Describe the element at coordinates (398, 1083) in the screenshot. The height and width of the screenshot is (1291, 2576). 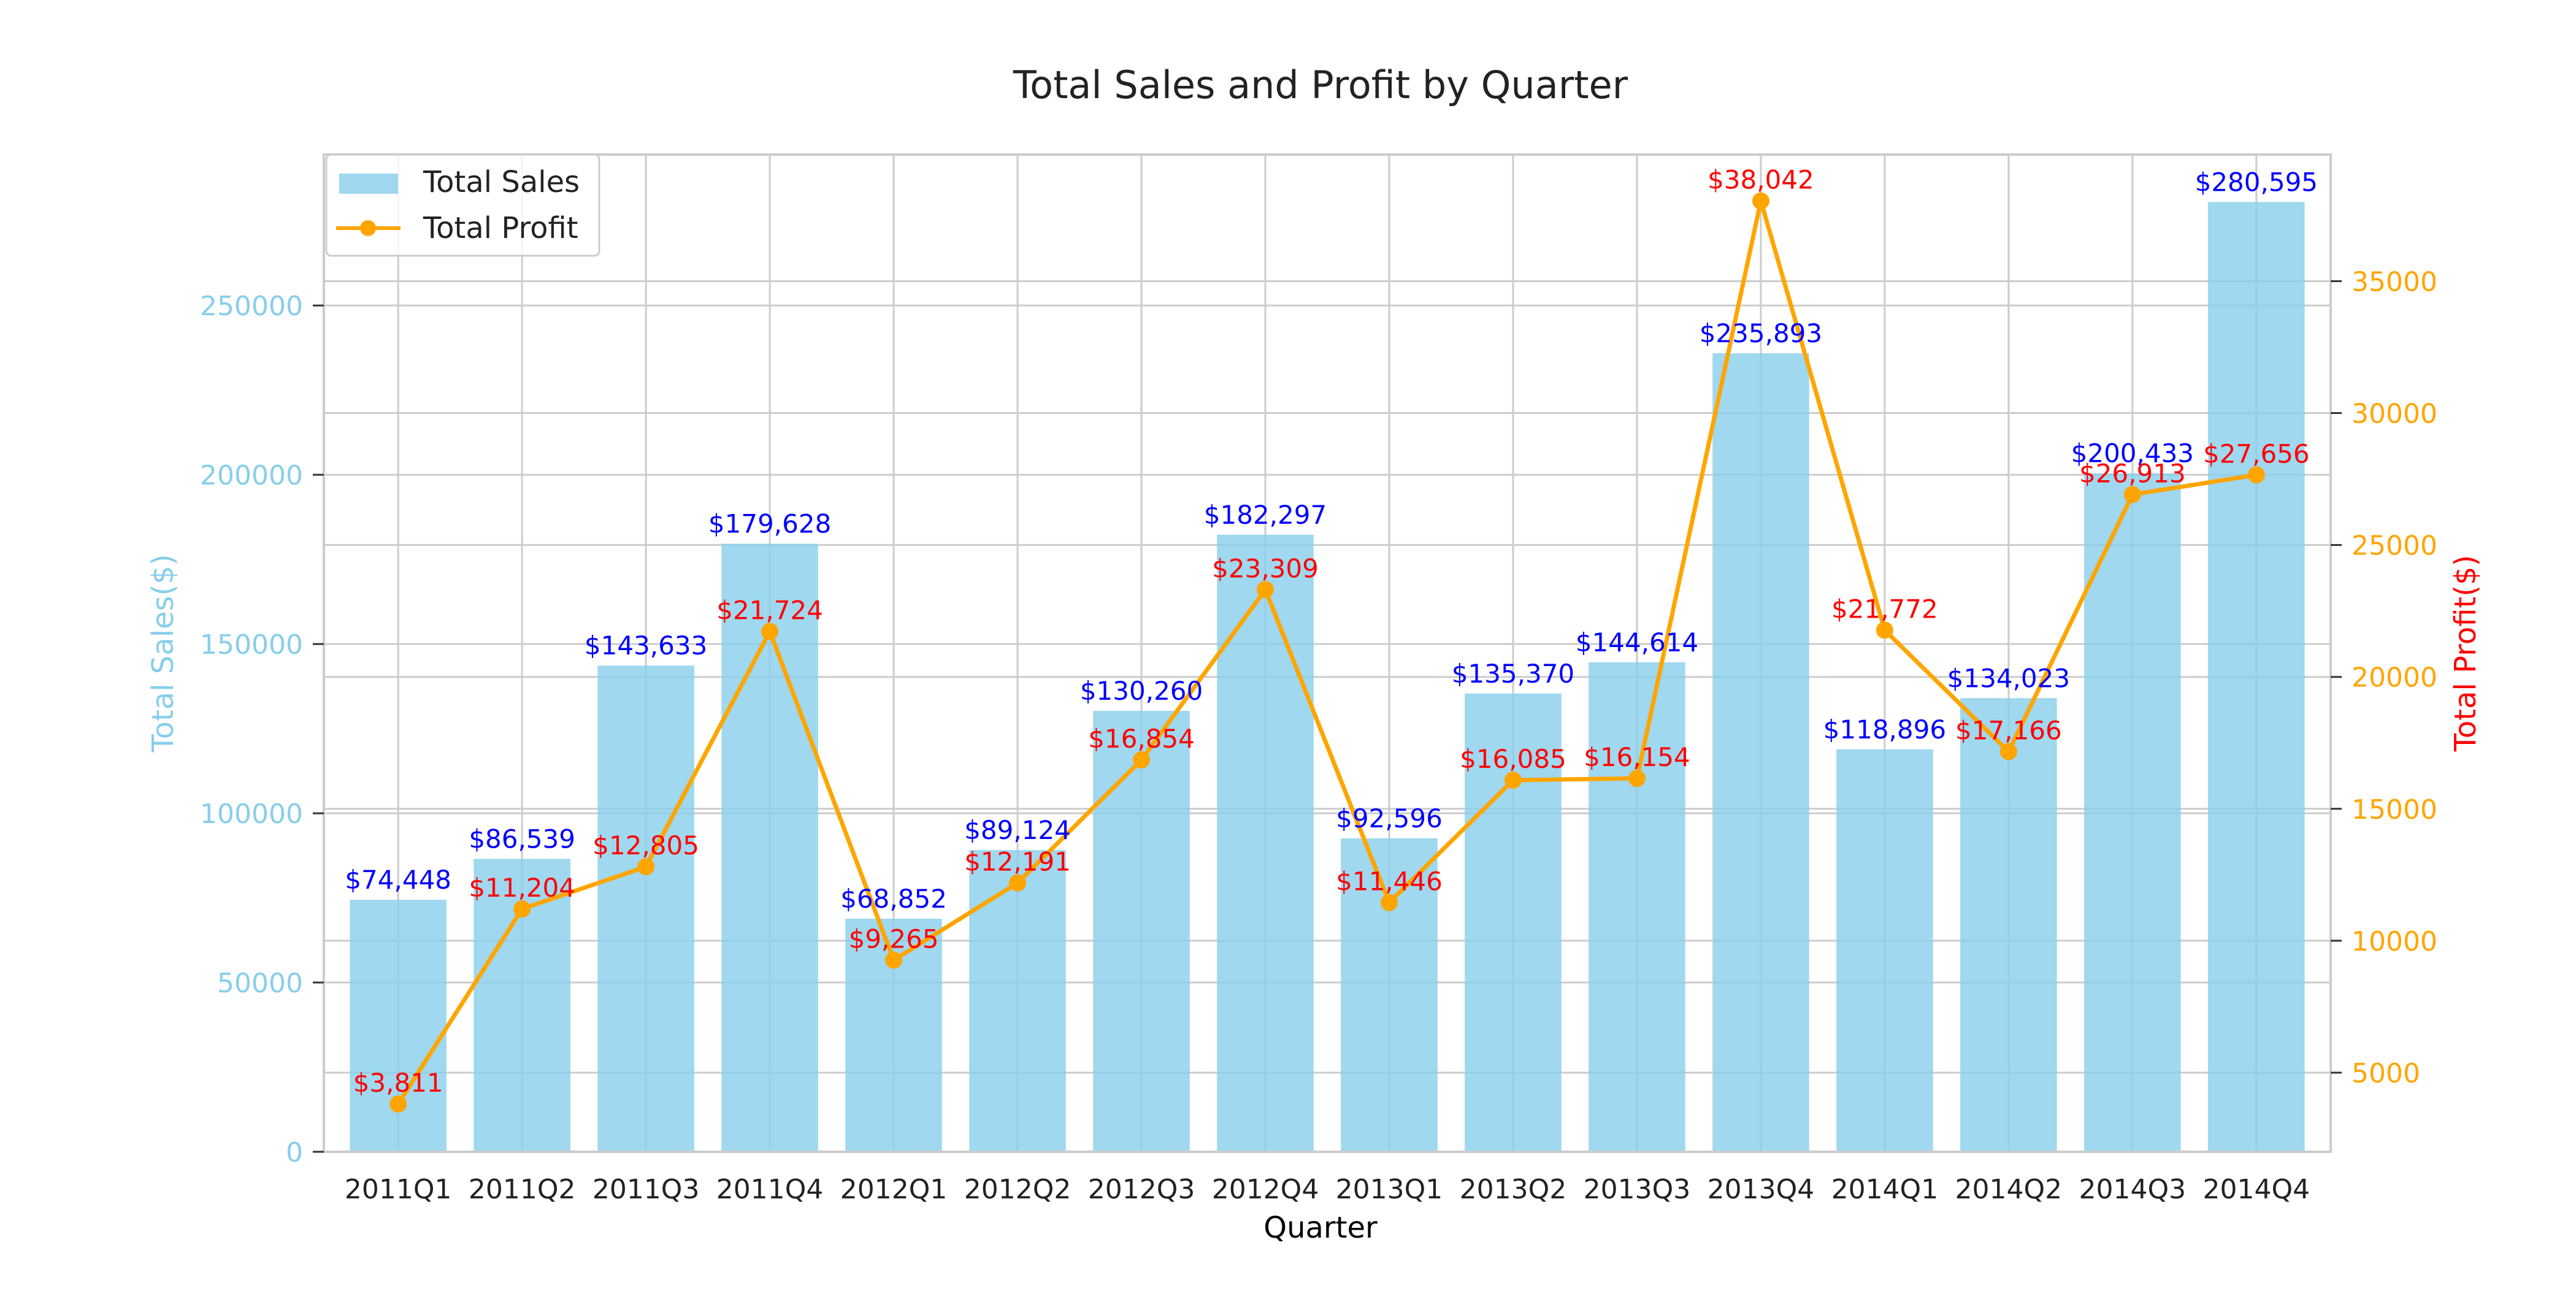
I see `profit-data-label: $3,811` at that location.